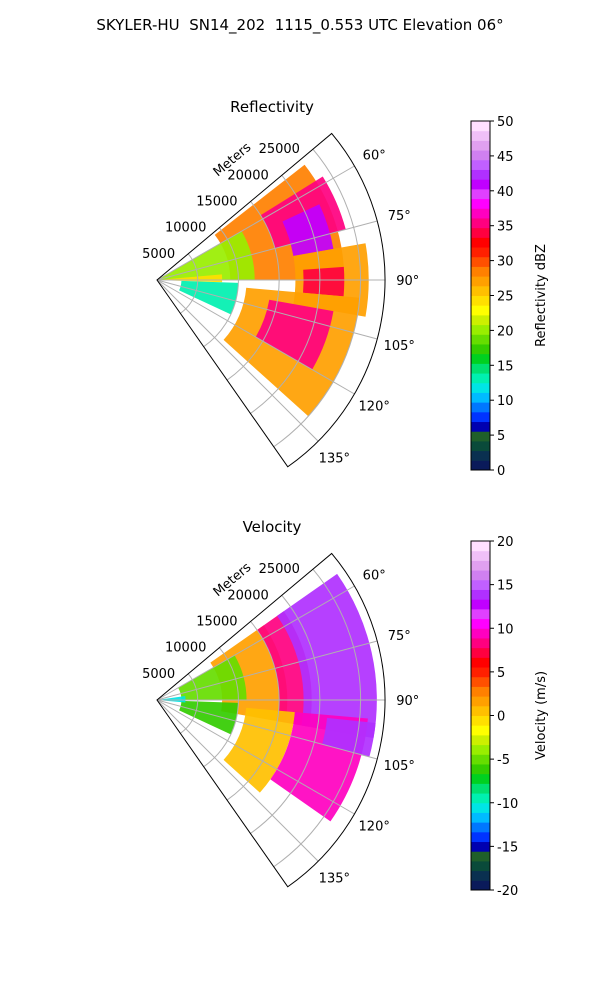 The height and width of the screenshot is (1000, 600). I want to click on colorbar-tick-label: -10, so click(507, 804).